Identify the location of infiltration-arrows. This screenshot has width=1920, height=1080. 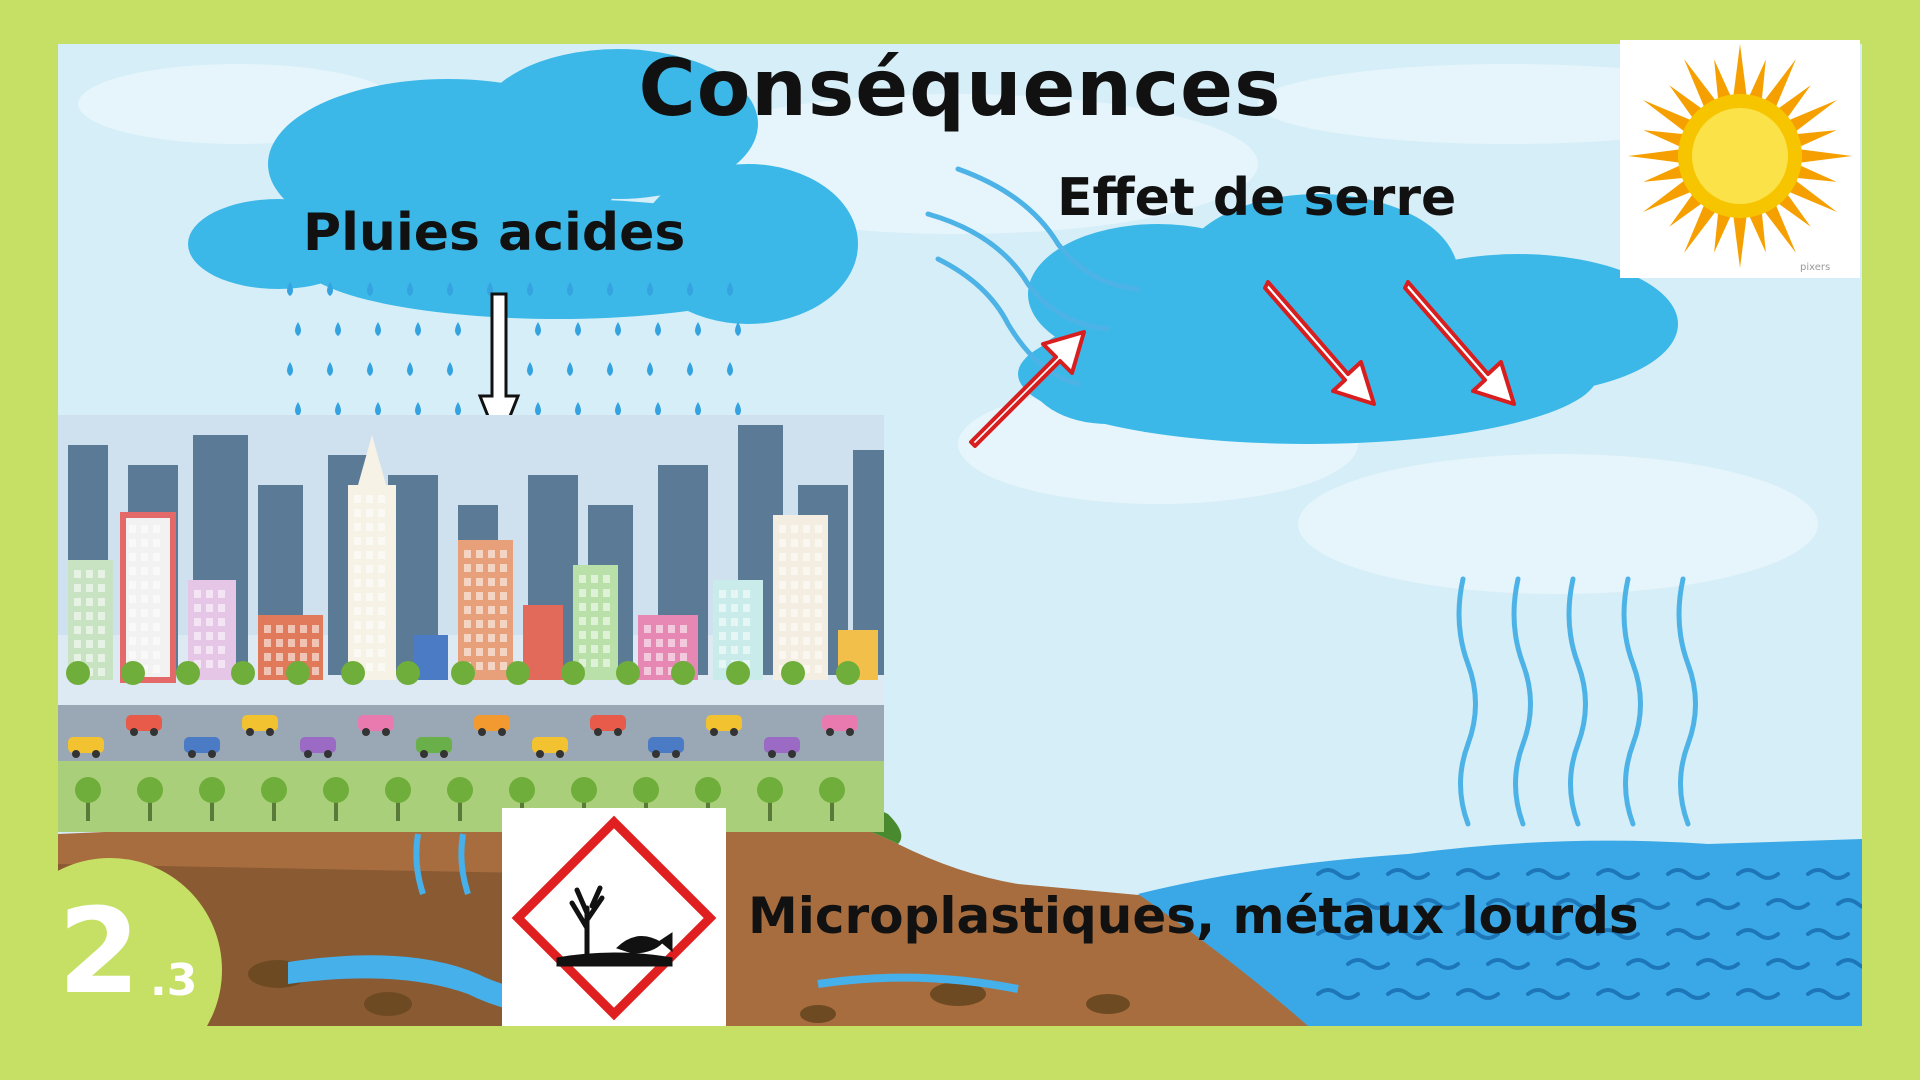
(442, 864).